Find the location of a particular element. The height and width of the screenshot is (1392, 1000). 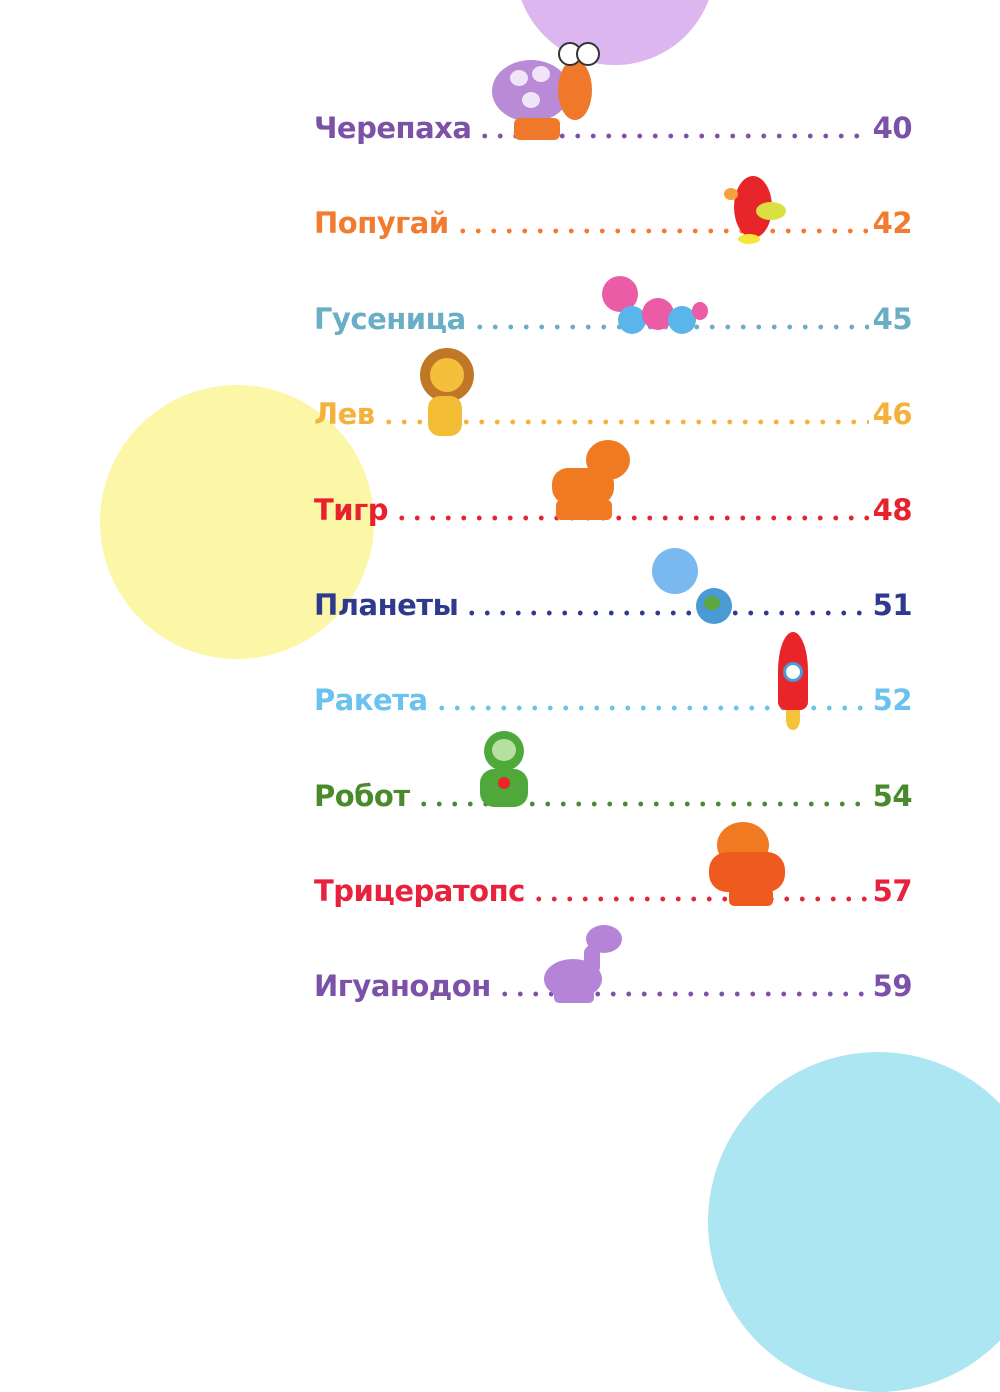

planets-icon is located at coordinates (694, 588).